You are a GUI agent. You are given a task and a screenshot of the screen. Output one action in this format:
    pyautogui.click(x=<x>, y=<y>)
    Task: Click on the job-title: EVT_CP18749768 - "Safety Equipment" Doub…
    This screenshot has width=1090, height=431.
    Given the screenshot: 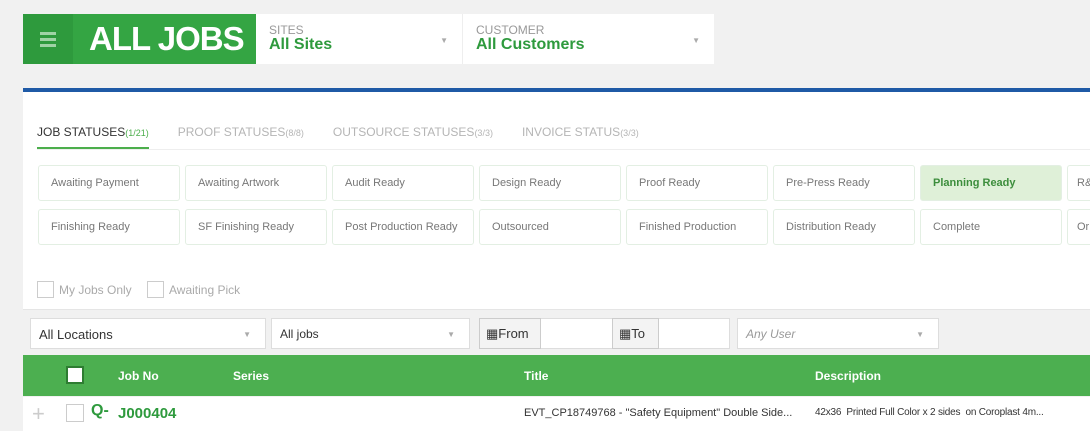 What is the action you would take?
    pyautogui.click(x=658, y=413)
    